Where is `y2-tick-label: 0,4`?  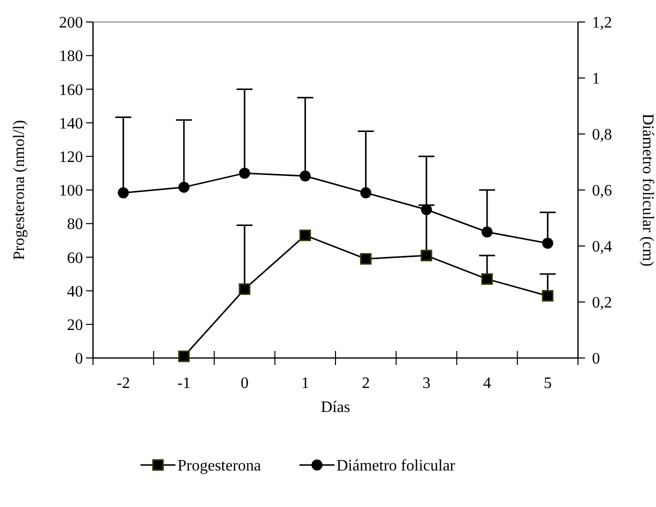
y2-tick-label: 0,4 is located at coordinates (602, 247).